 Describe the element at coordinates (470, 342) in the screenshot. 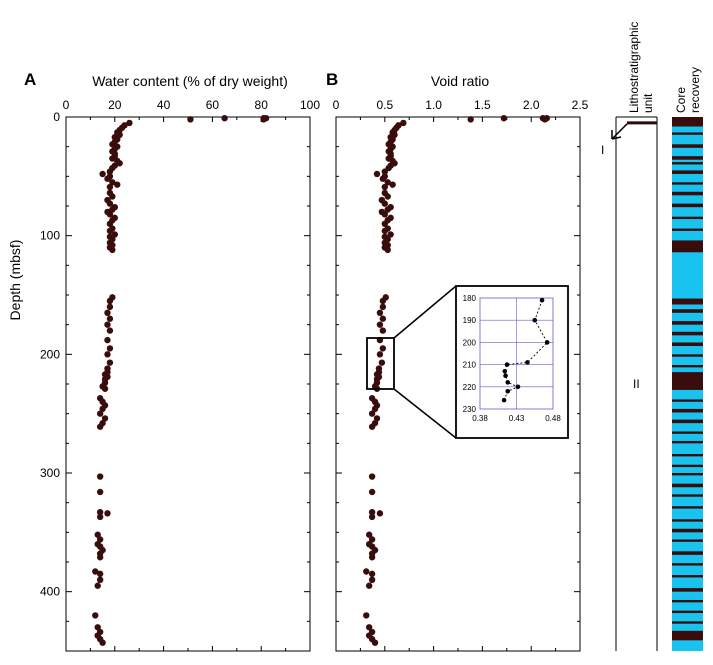

I see `inset-y-tick-label: 200` at that location.